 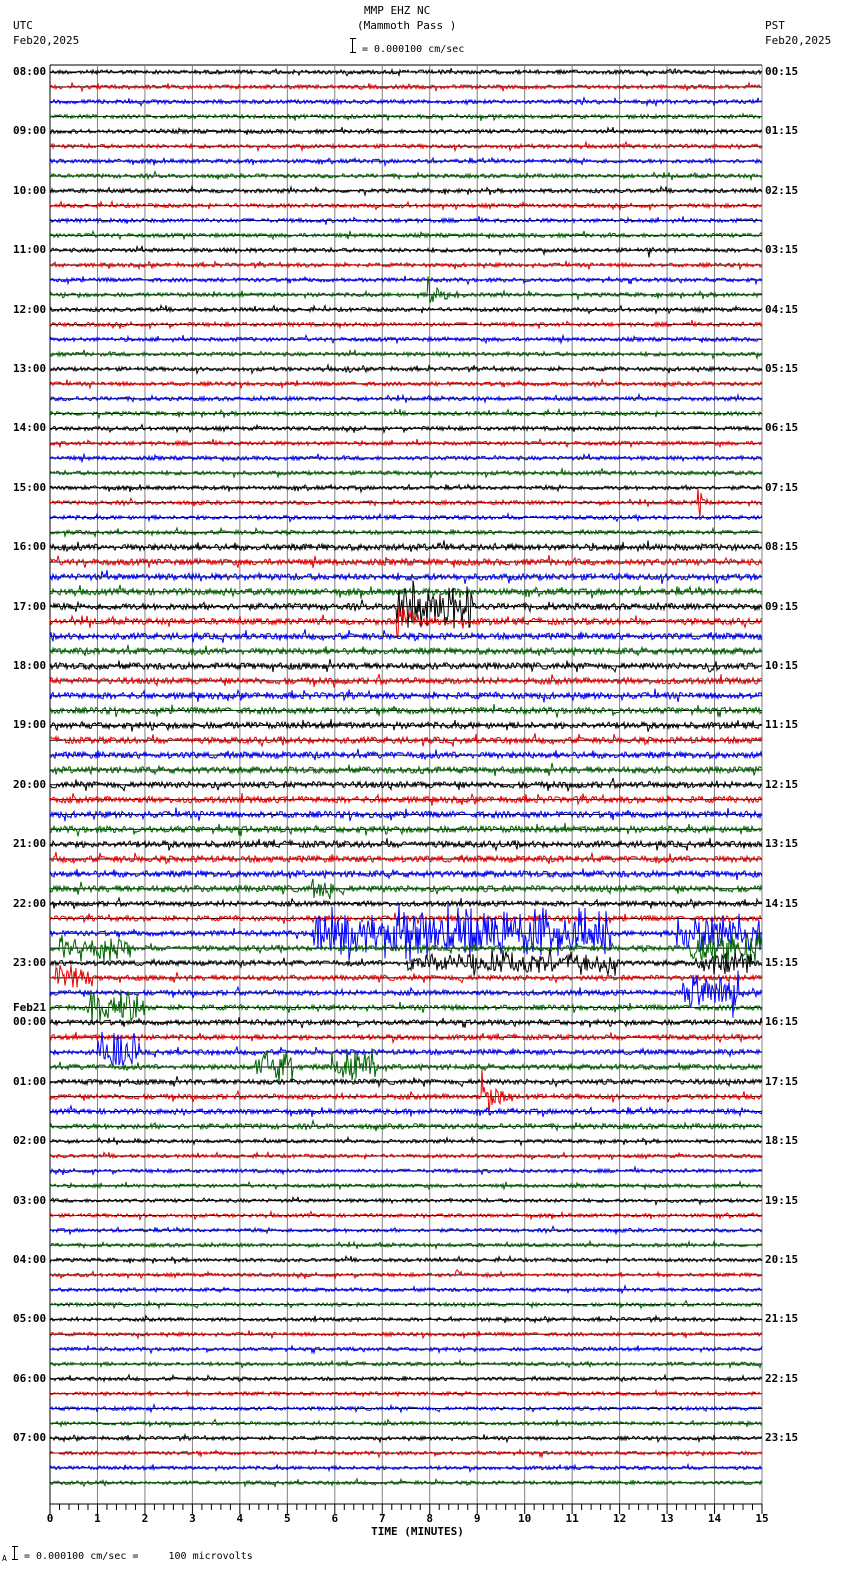 I want to click on x-tick-label: 4, so click(x=240, y=1518).